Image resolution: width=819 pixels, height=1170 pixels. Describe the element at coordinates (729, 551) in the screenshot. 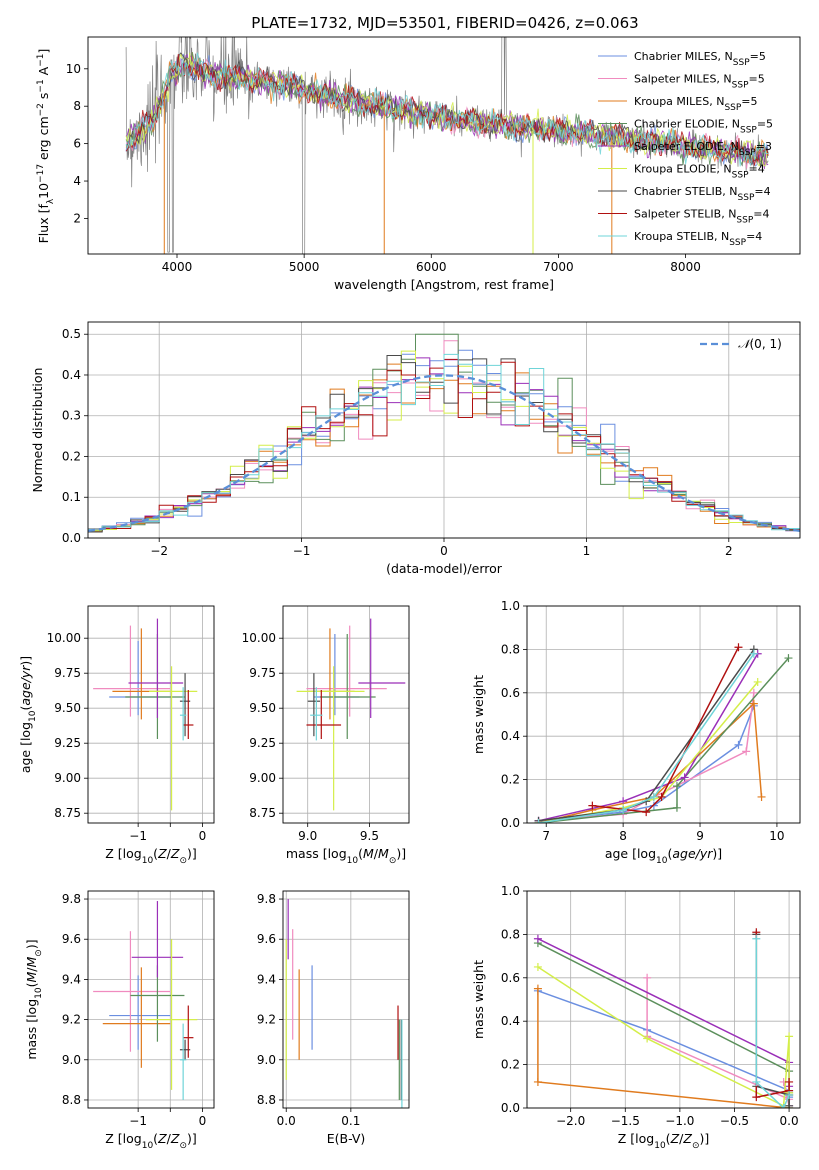

I see `x-tick-label: 2` at that location.